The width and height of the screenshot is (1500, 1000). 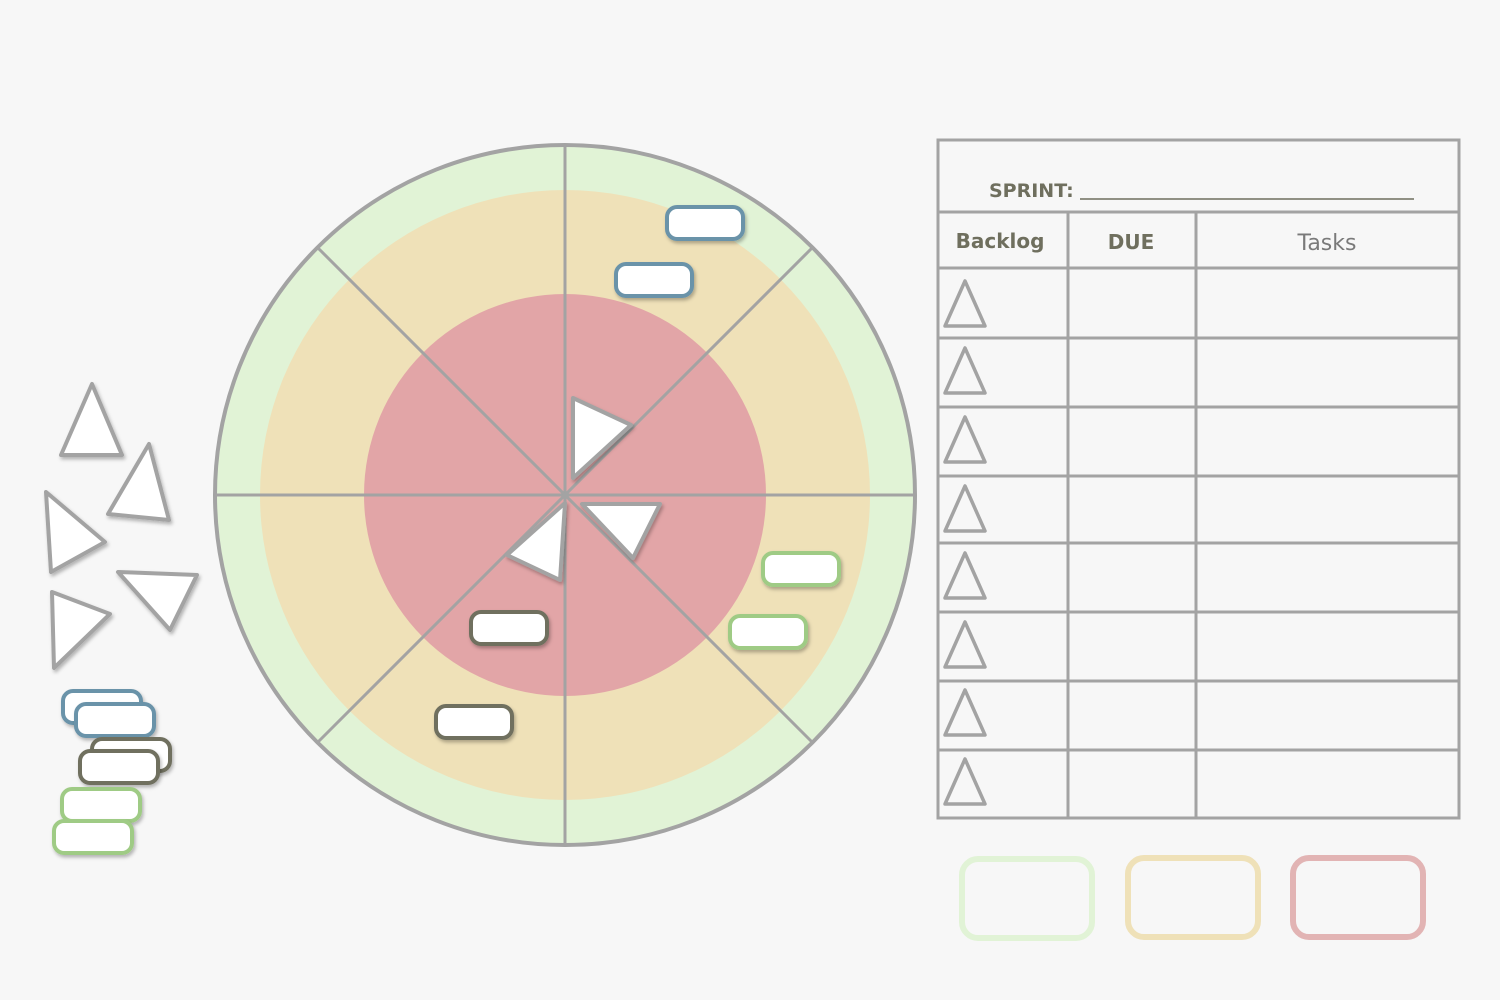 I want to click on legend-medium-priority-box, so click(x=1193, y=897).